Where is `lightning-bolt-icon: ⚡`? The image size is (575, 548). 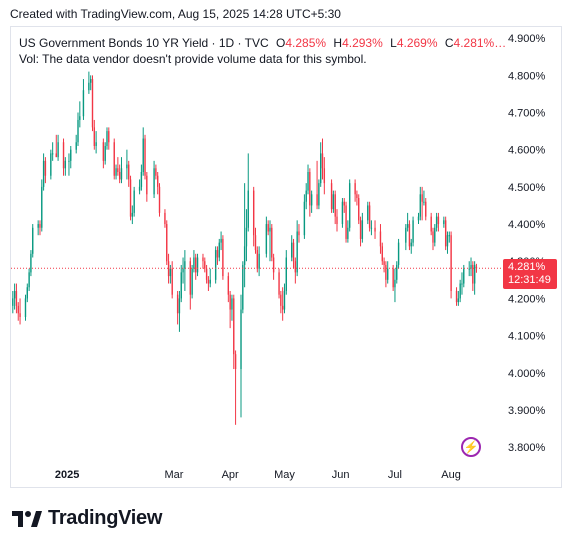 lightning-bolt-icon: ⚡ is located at coordinates (471, 447).